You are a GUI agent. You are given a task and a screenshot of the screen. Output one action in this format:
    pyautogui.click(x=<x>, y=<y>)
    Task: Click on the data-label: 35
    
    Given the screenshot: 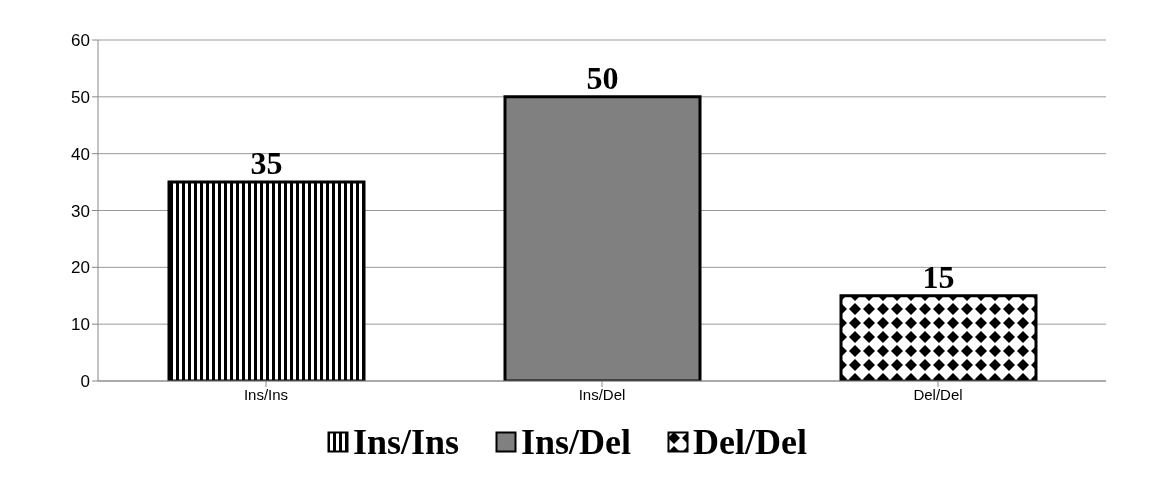 What is the action you would take?
    pyautogui.click(x=266, y=163)
    